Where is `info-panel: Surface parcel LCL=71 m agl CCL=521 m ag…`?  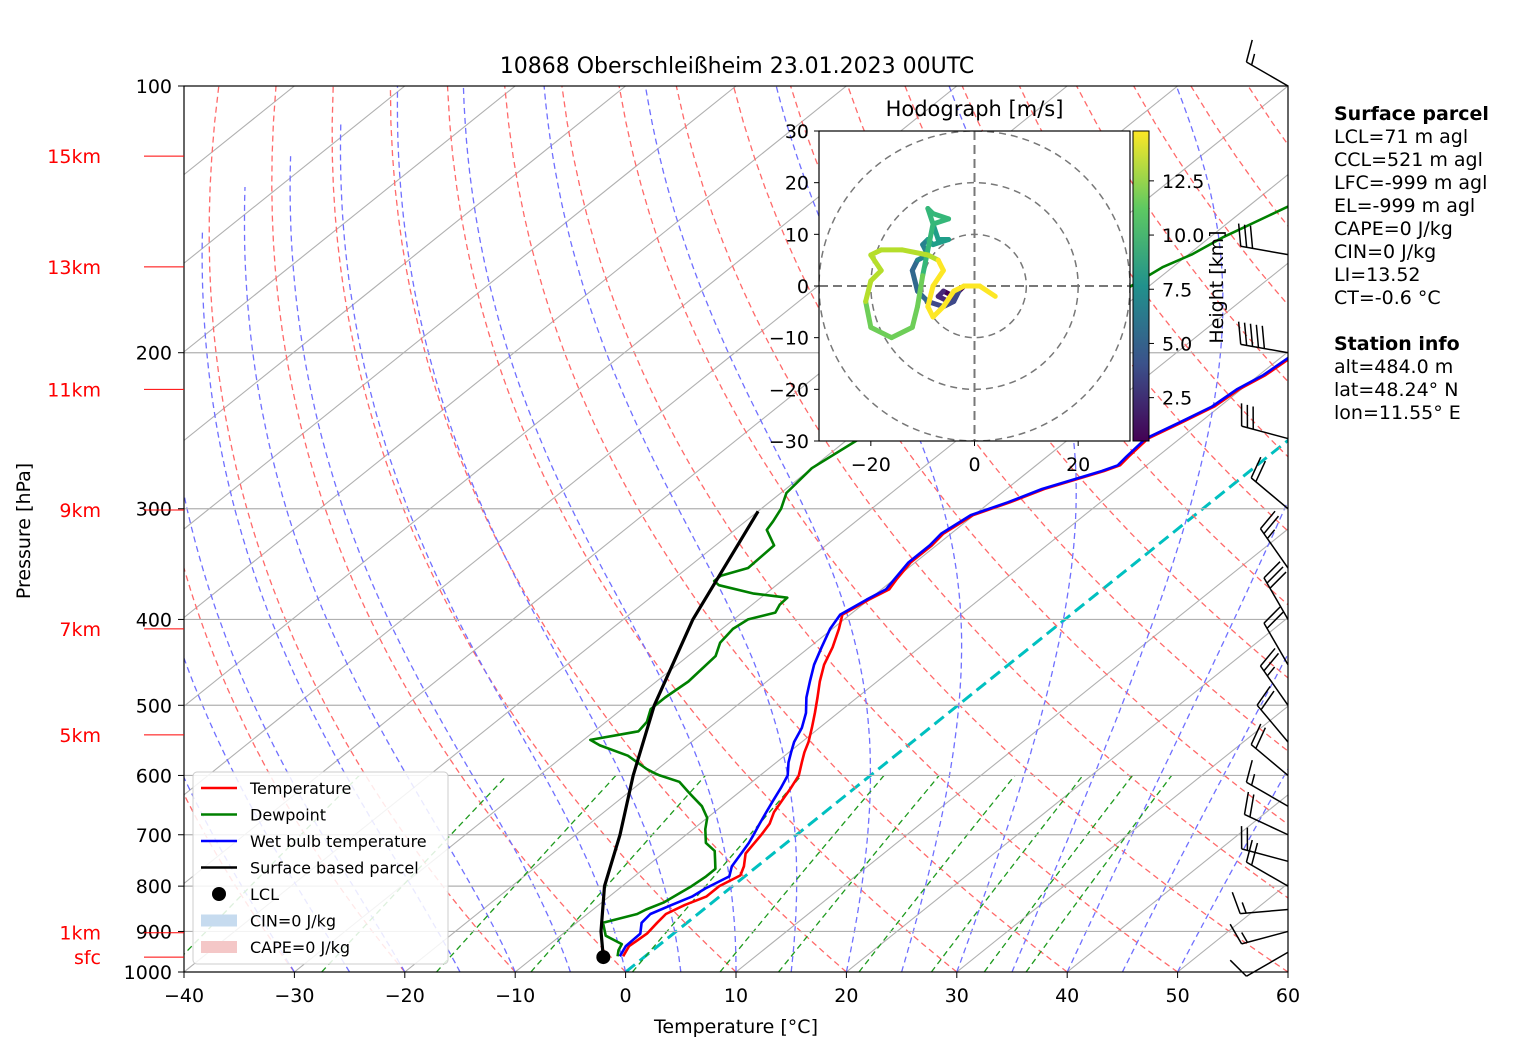 info-panel: Surface parcel LCL=71 m agl CCL=521 m ag… is located at coordinates (1411, 264).